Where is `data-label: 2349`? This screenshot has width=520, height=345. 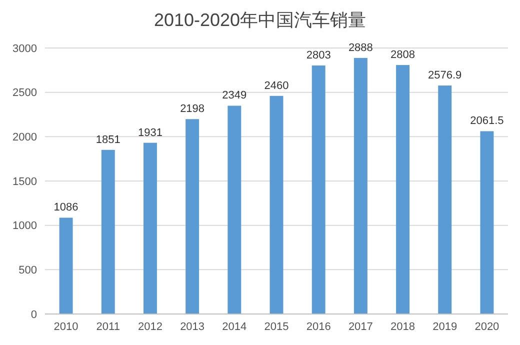
data-label: 2349 is located at coordinates (234, 96).